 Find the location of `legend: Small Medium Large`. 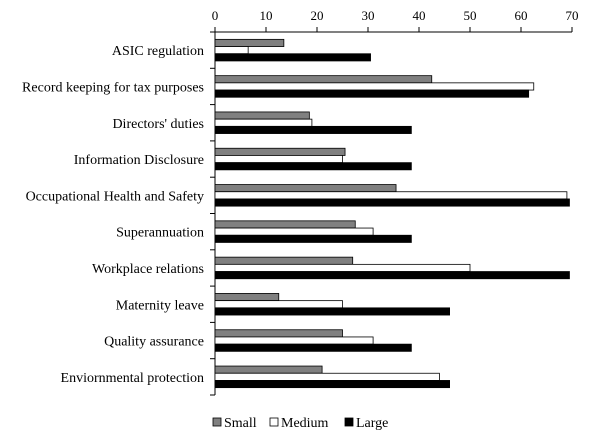

legend: Small Medium Large is located at coordinates (300, 423).